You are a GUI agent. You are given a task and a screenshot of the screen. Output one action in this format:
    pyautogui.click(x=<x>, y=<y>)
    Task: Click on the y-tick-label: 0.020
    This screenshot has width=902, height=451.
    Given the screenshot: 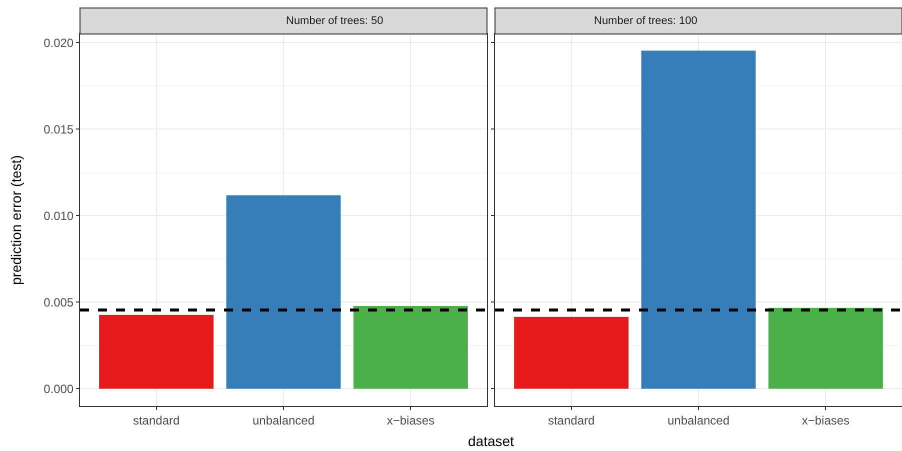 What is the action you would take?
    pyautogui.click(x=59, y=43)
    